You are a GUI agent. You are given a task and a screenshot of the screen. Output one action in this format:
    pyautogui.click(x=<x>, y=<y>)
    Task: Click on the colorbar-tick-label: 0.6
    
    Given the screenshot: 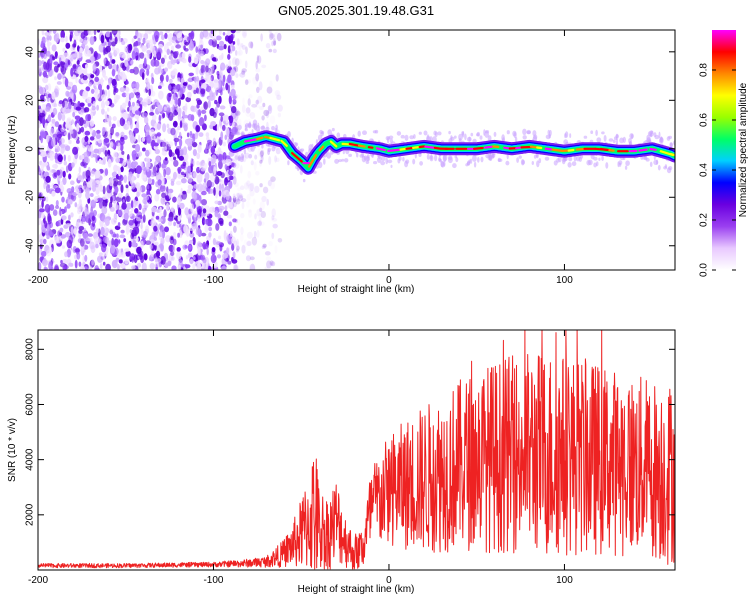 What is the action you would take?
    pyautogui.click(x=704, y=120)
    